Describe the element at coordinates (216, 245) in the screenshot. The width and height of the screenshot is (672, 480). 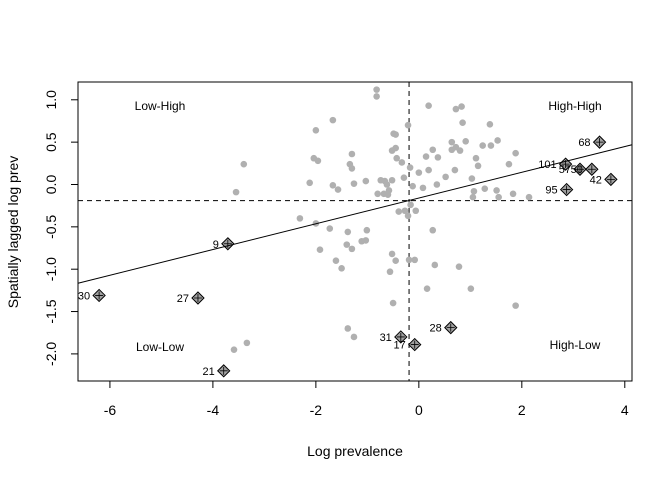
I see `point-label: 9` at that location.